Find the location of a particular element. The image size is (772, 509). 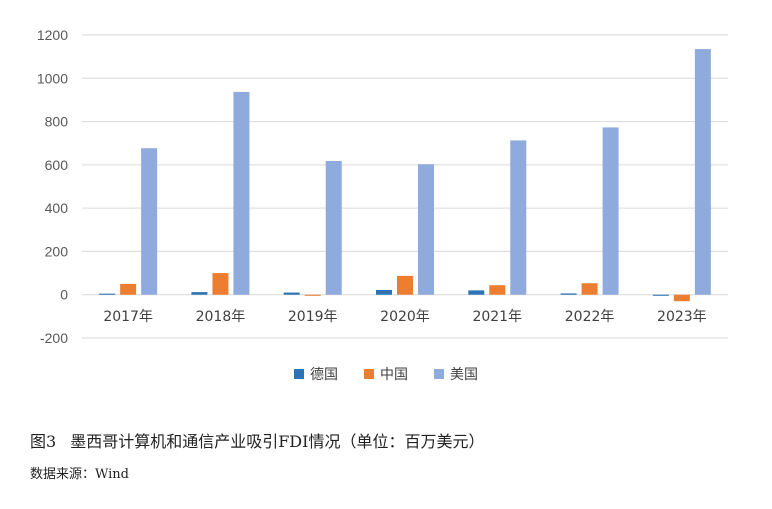

figure-title: 墨西哥计算机和通信产业吸引FDI情况（单位：百万美元） is located at coordinates (277, 441).